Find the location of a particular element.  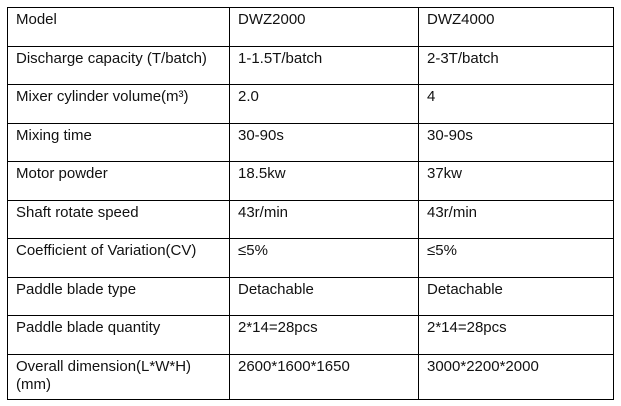

table-row: Paddle blade type Detachable Detachable is located at coordinates (310, 296).